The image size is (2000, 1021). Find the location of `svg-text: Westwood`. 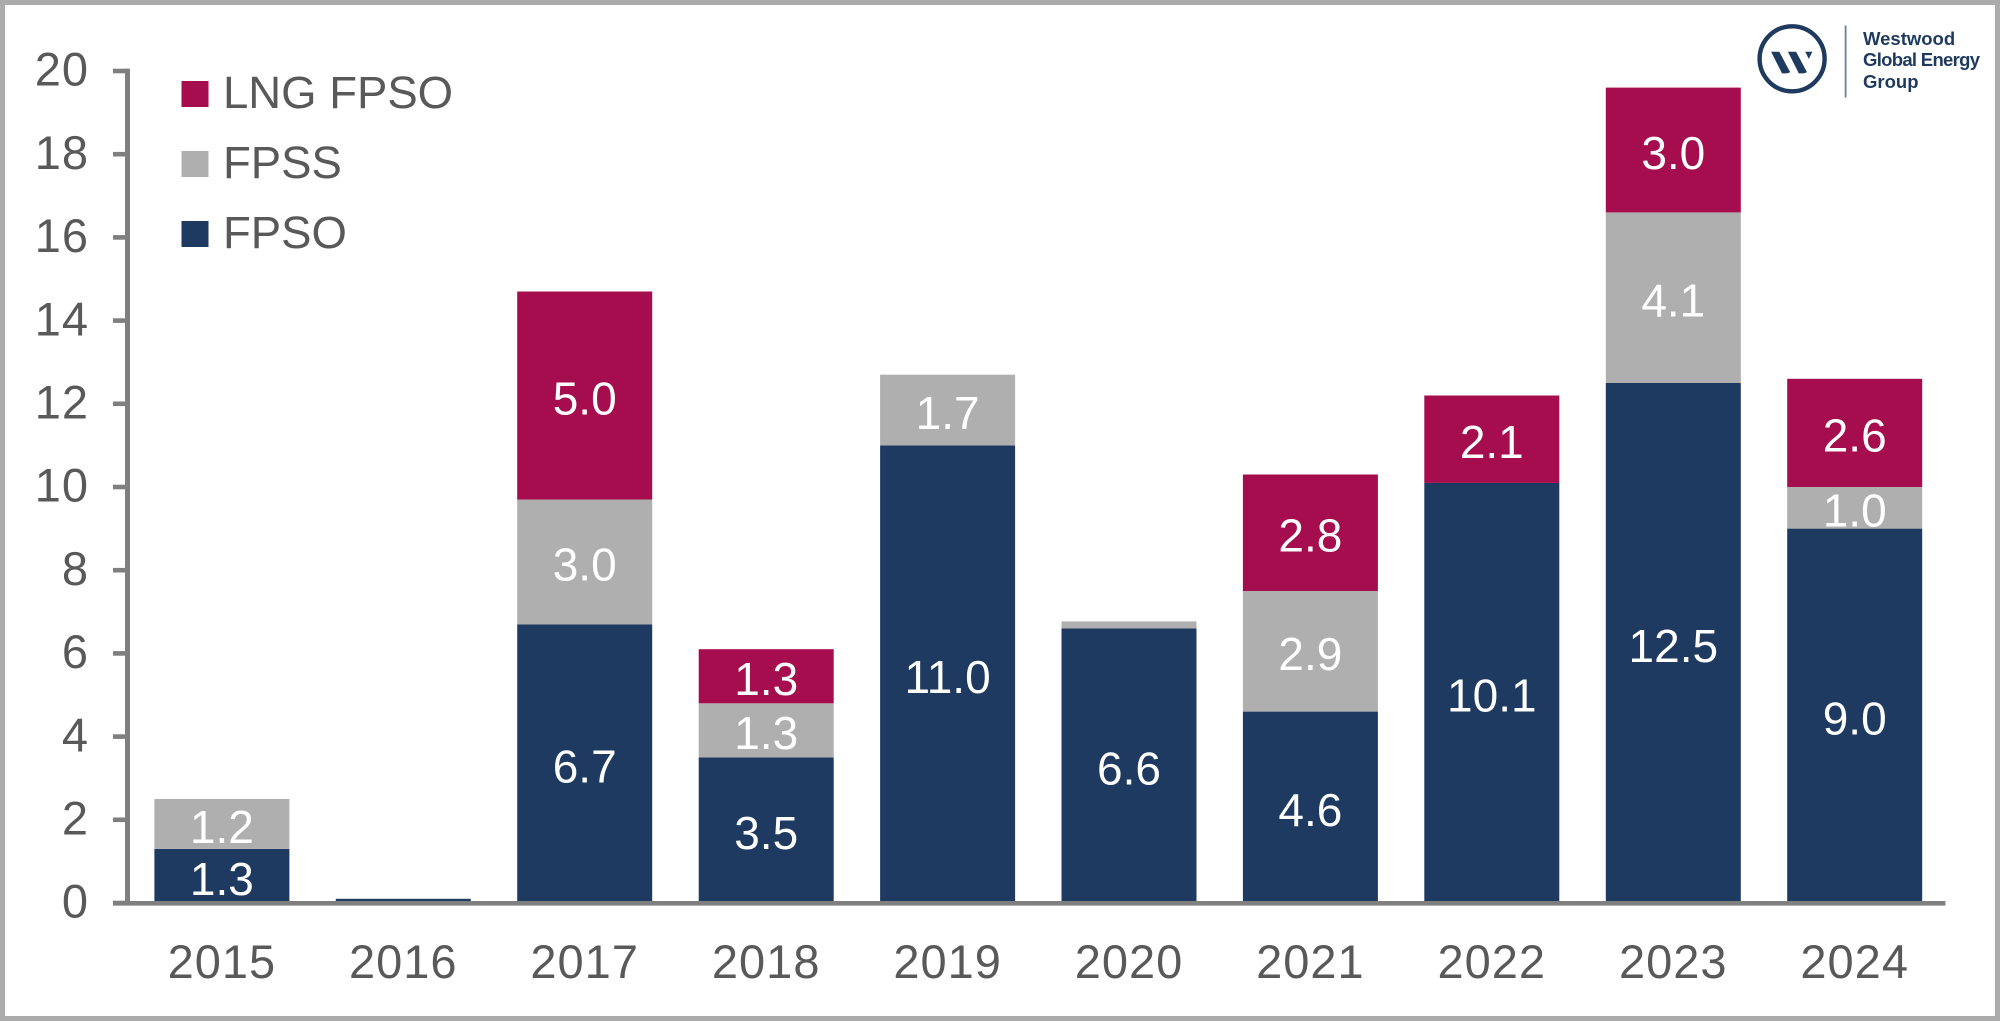

svg-text: Westwood is located at coordinates (1909, 38).